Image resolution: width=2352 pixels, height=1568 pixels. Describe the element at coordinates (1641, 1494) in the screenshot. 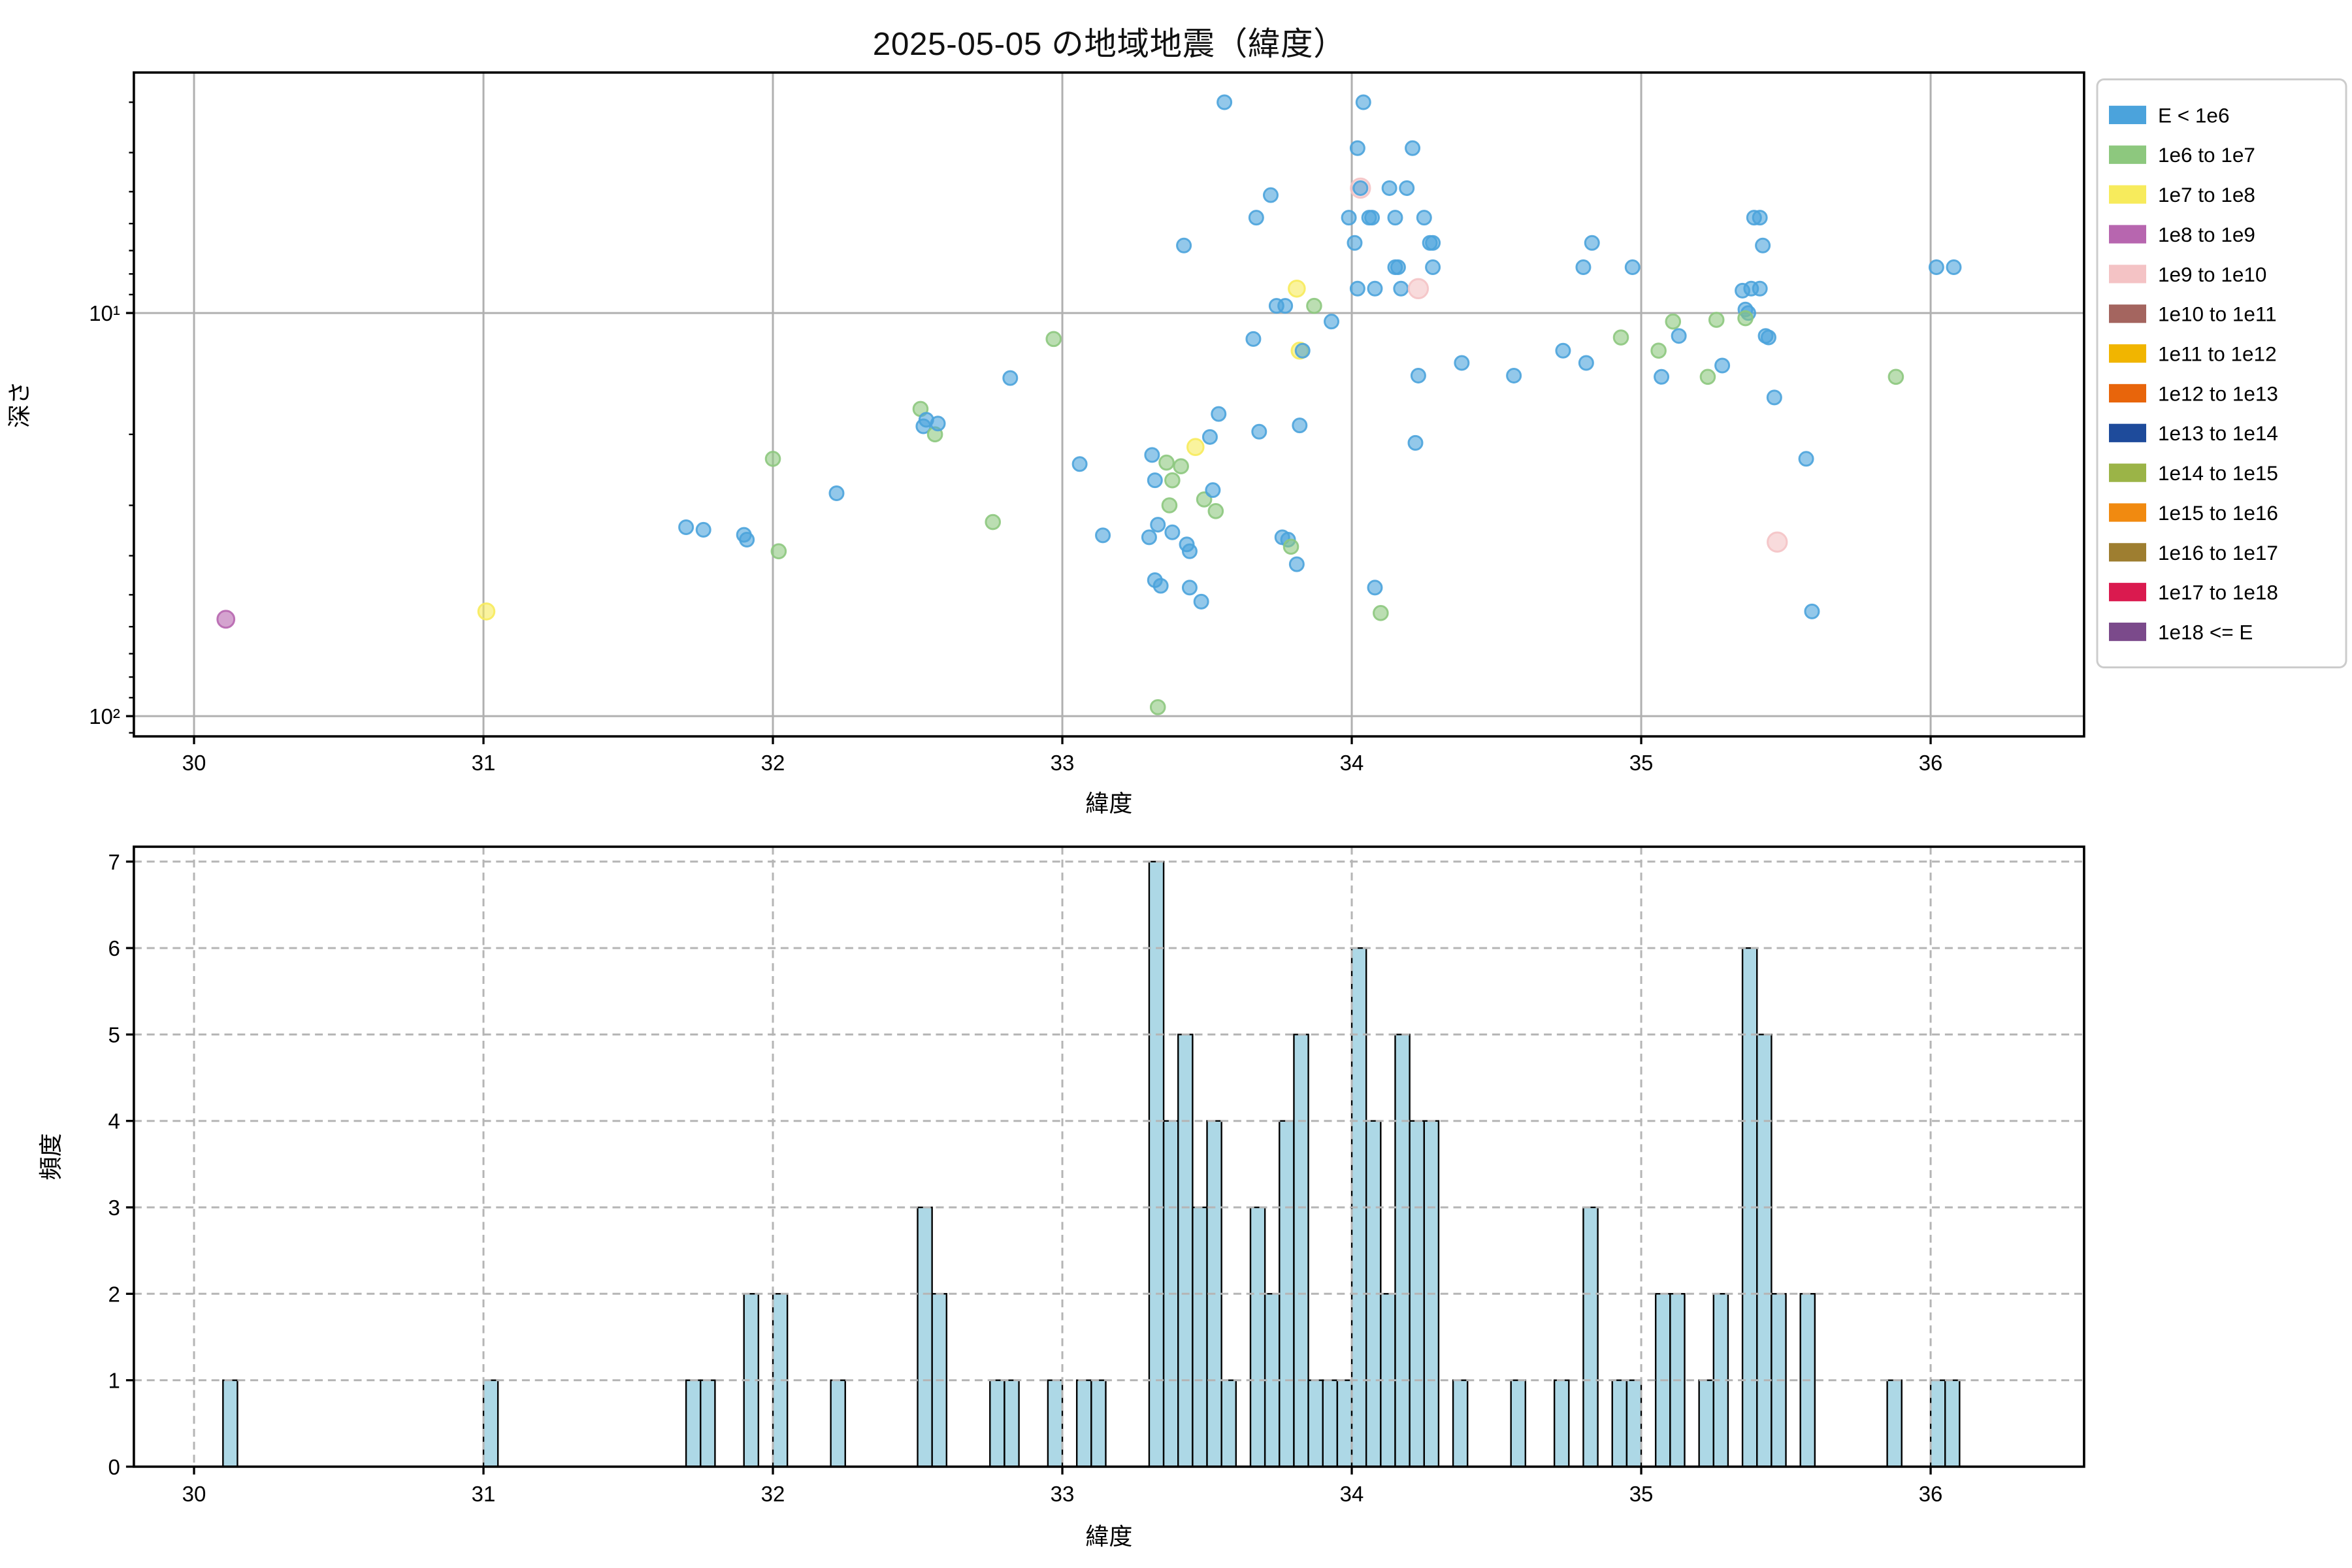

I see `hist-xtick-label: 35` at that location.